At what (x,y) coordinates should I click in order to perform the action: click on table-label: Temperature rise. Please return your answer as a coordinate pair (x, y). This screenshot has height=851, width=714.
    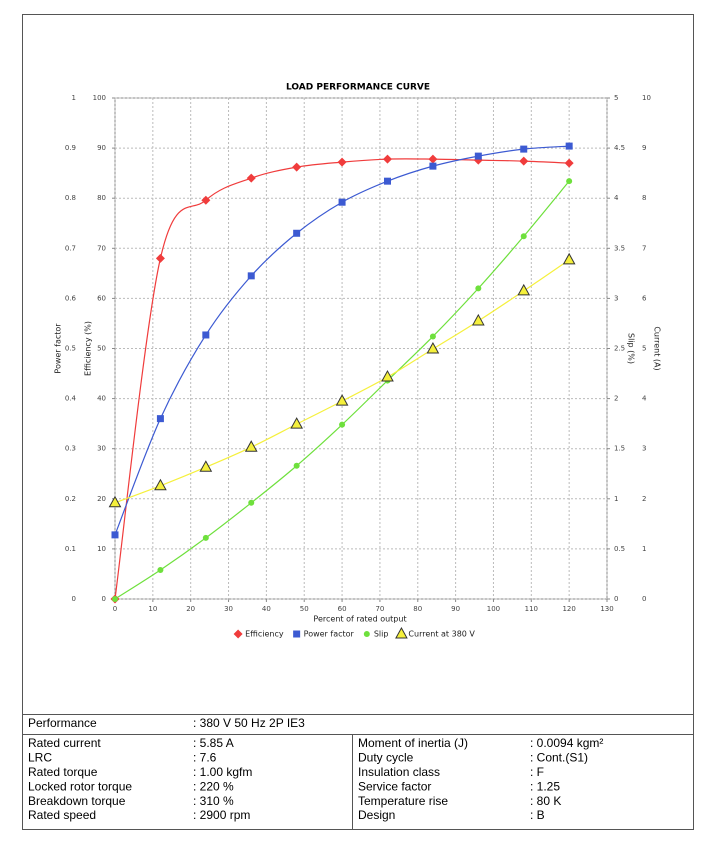
    Looking at the image, I should click on (403, 801).